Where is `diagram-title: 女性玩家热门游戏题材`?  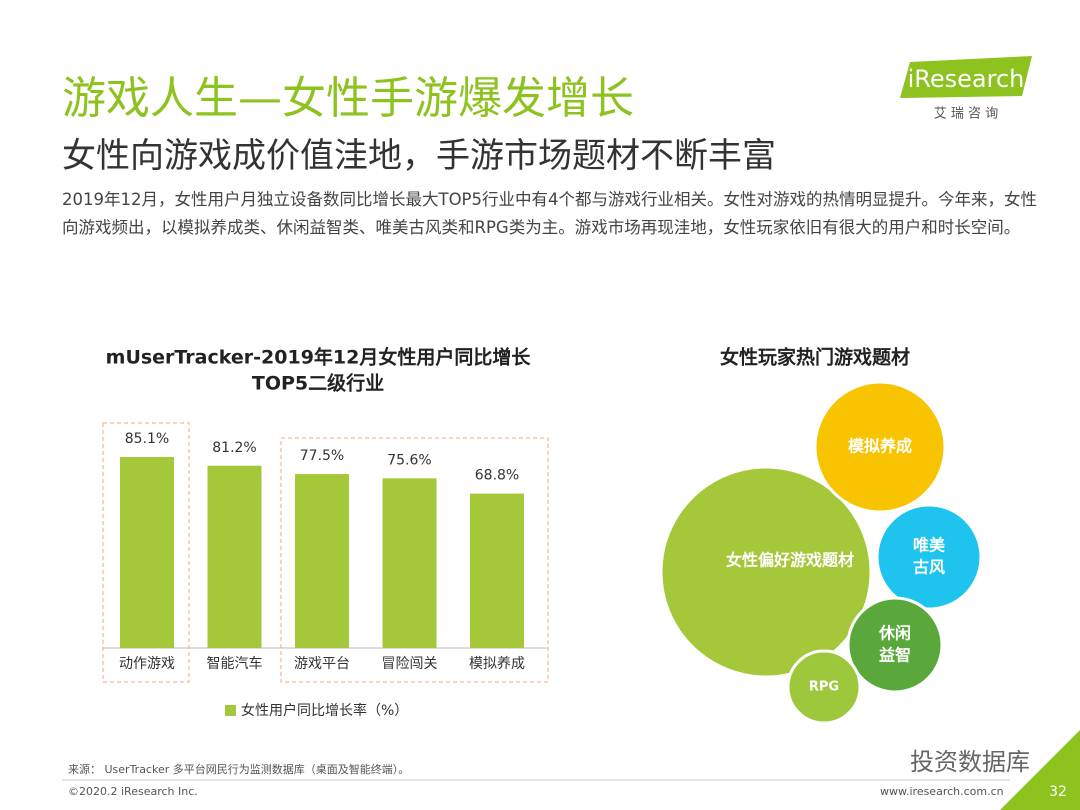 diagram-title: 女性玩家热门游戏题材 is located at coordinates (815, 357).